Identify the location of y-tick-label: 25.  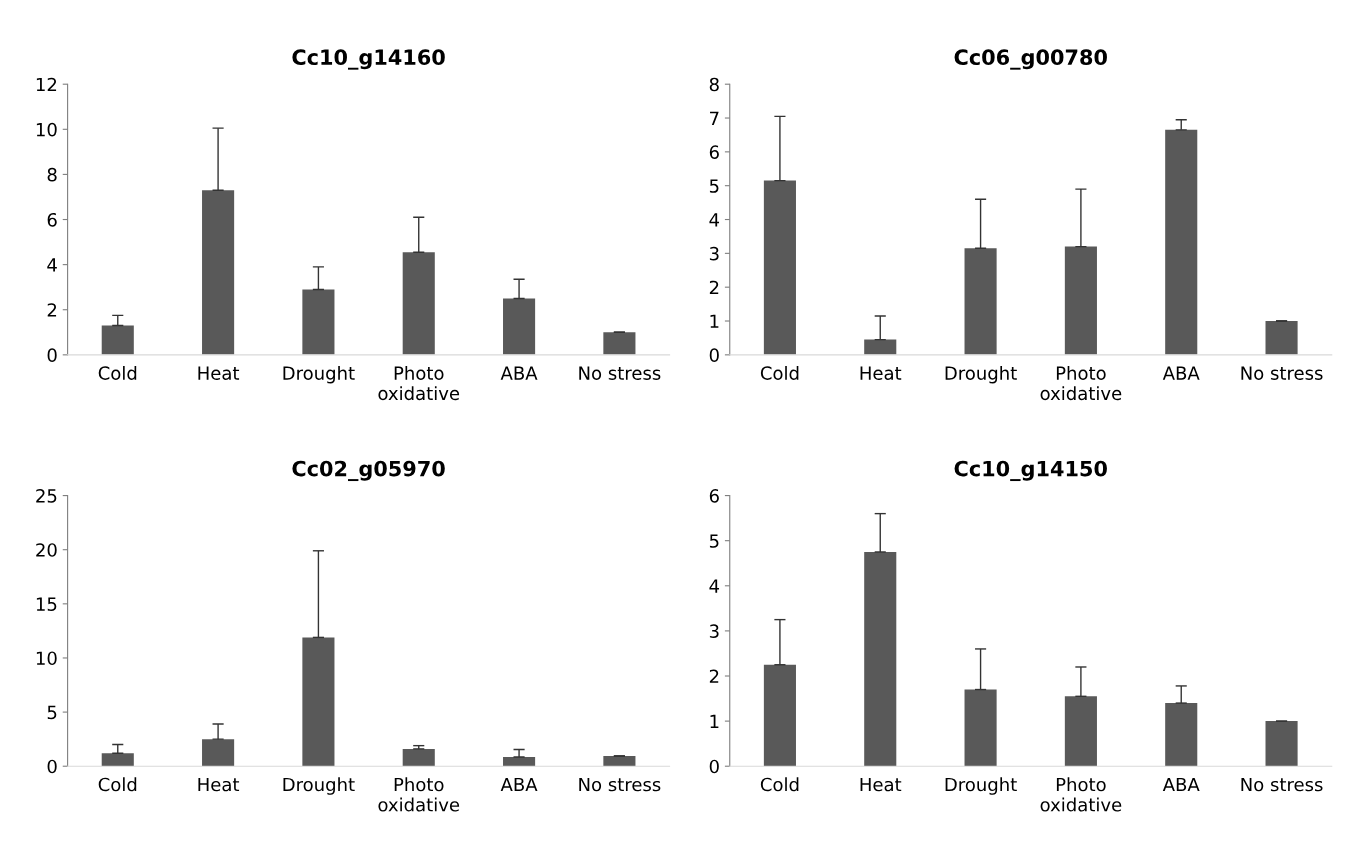
(46, 496).